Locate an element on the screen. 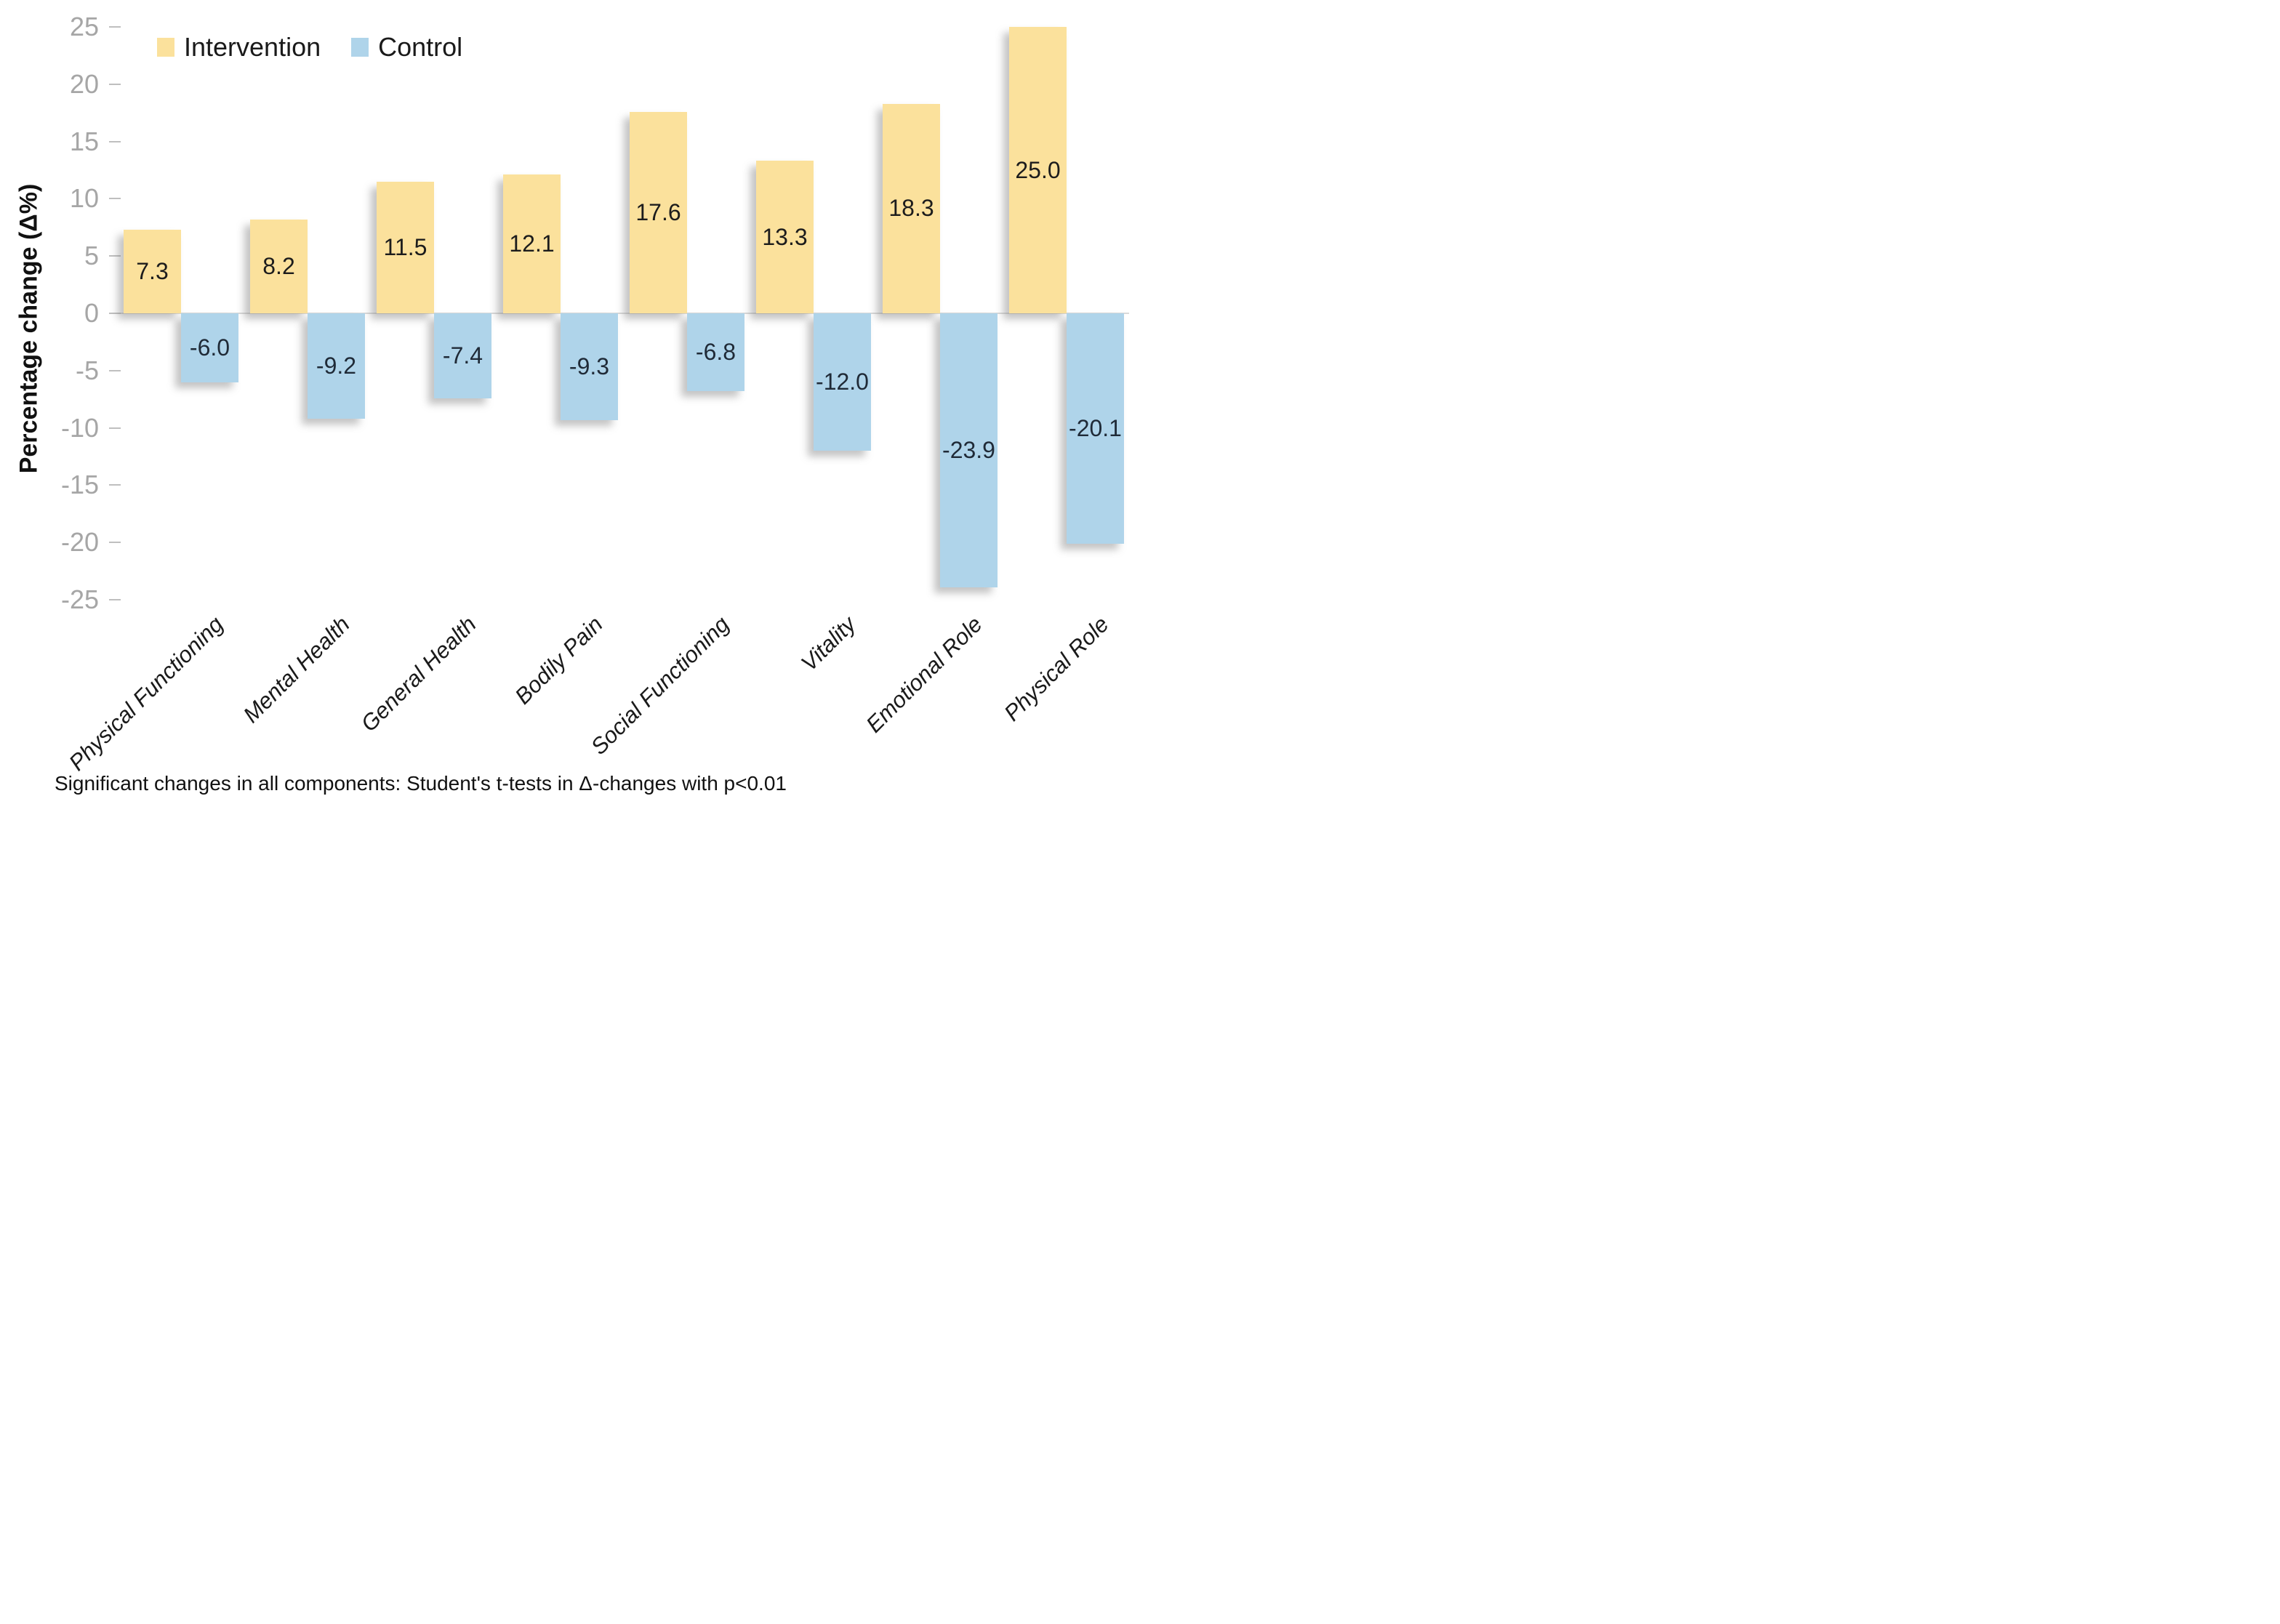 The image size is (2280, 1624). bar-value-label: -6.0 is located at coordinates (210, 347).